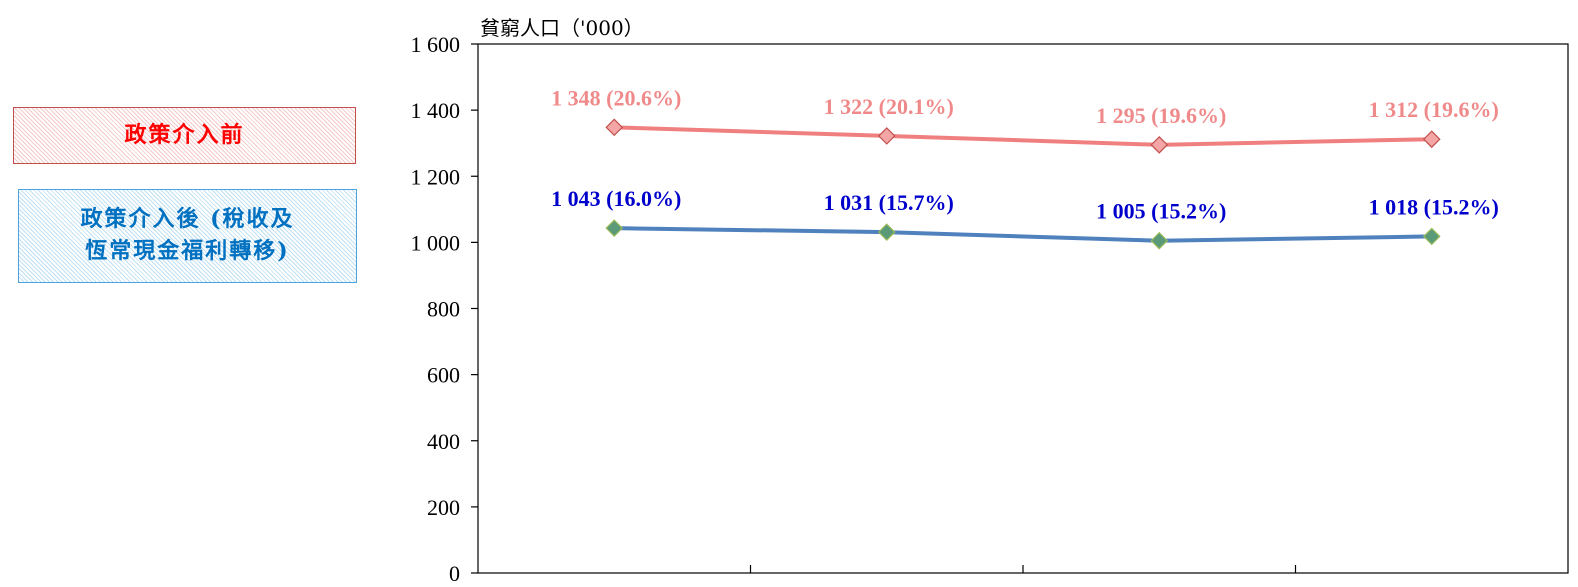 The image size is (1578, 587). I want to click on y-tick-label: 1 000, so click(436, 242).